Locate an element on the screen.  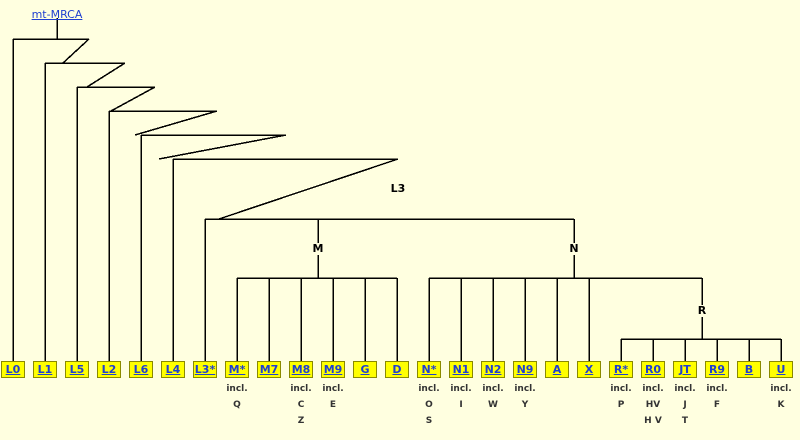
haplogroup-l5: L5 is located at coordinates (77, 369).